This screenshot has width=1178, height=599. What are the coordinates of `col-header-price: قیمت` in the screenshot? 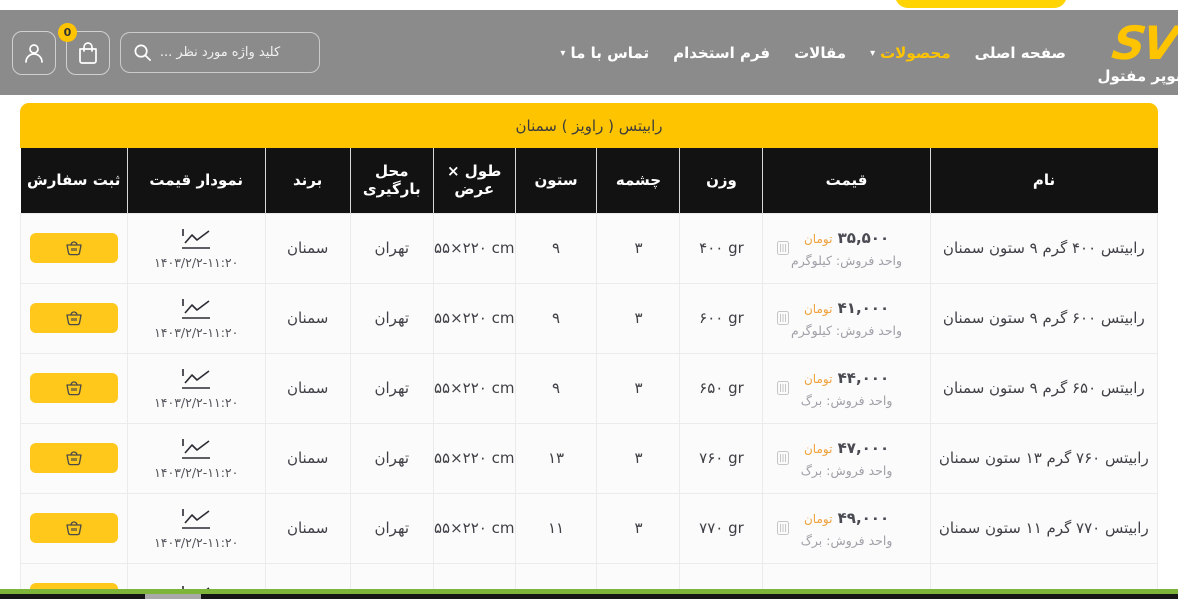 It's located at (846, 180).